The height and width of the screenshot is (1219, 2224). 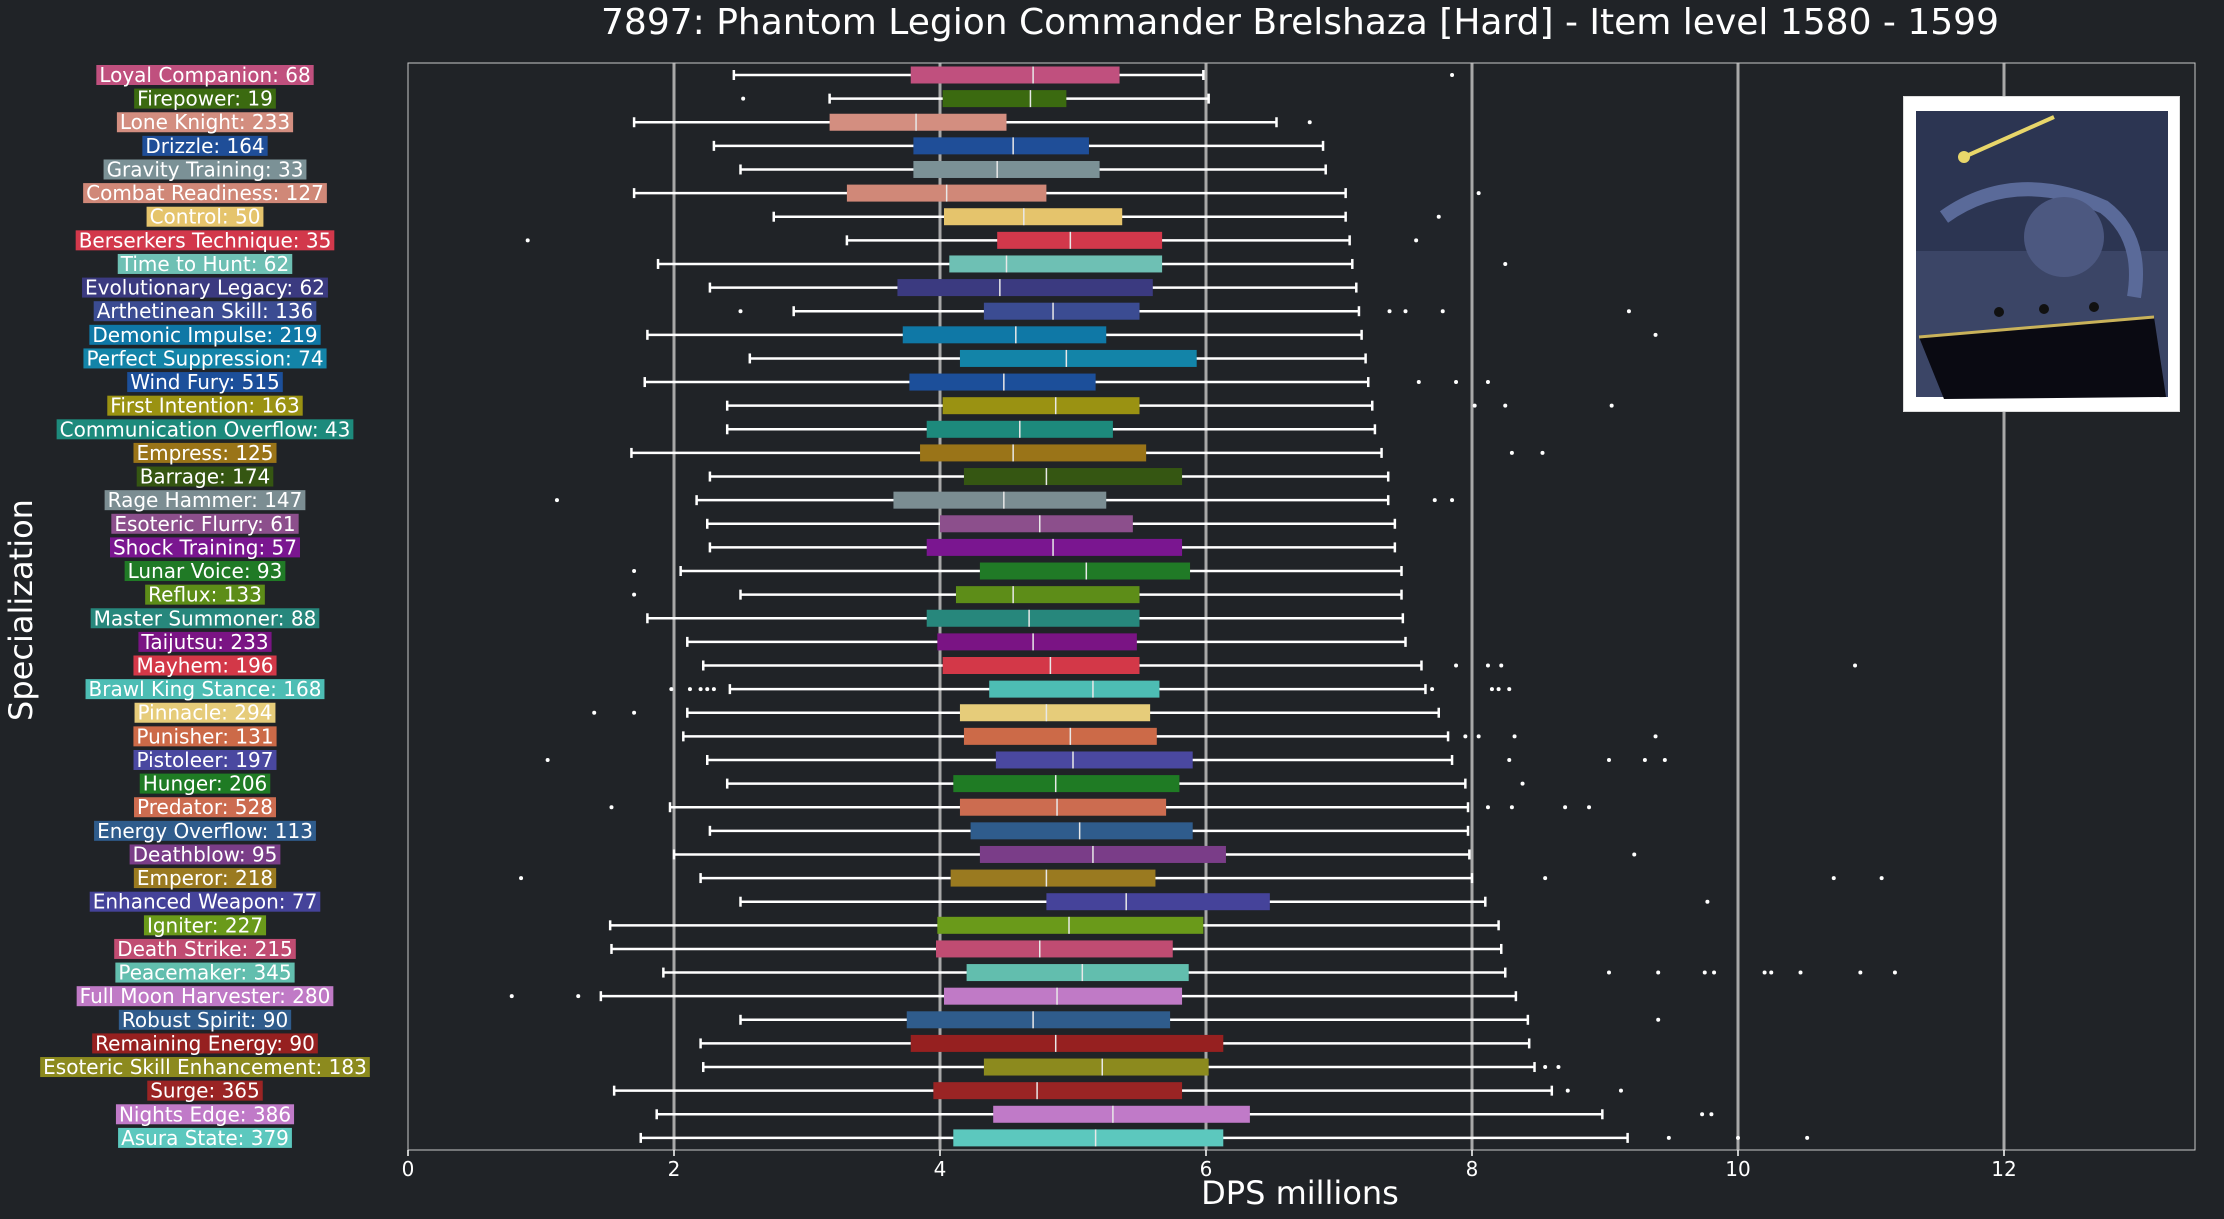 I want to click on category-label: Loyal Companion: 68, so click(x=205, y=75).